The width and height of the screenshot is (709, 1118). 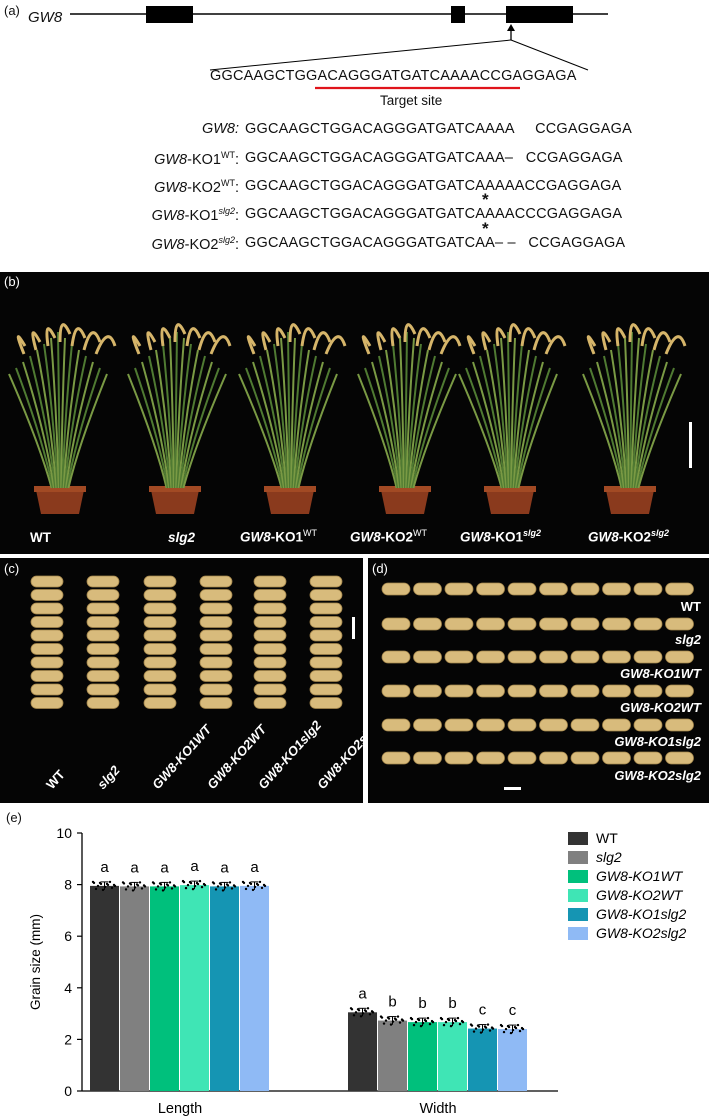 I want to click on grain-width-label: GW8-KO1WT, so click(x=661, y=673).